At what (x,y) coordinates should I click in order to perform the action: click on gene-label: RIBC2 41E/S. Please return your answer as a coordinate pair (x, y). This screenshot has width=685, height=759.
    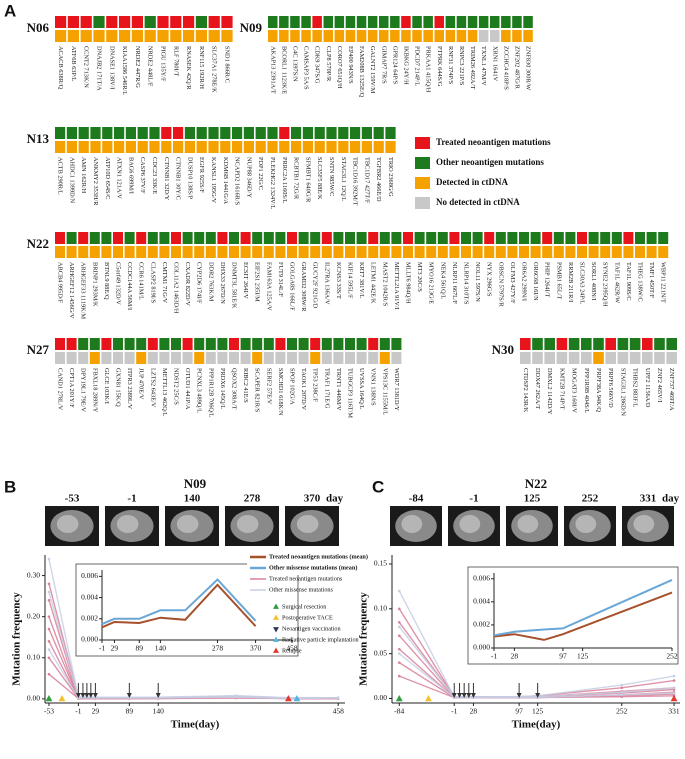
    Looking at the image, I should click on (245, 385).